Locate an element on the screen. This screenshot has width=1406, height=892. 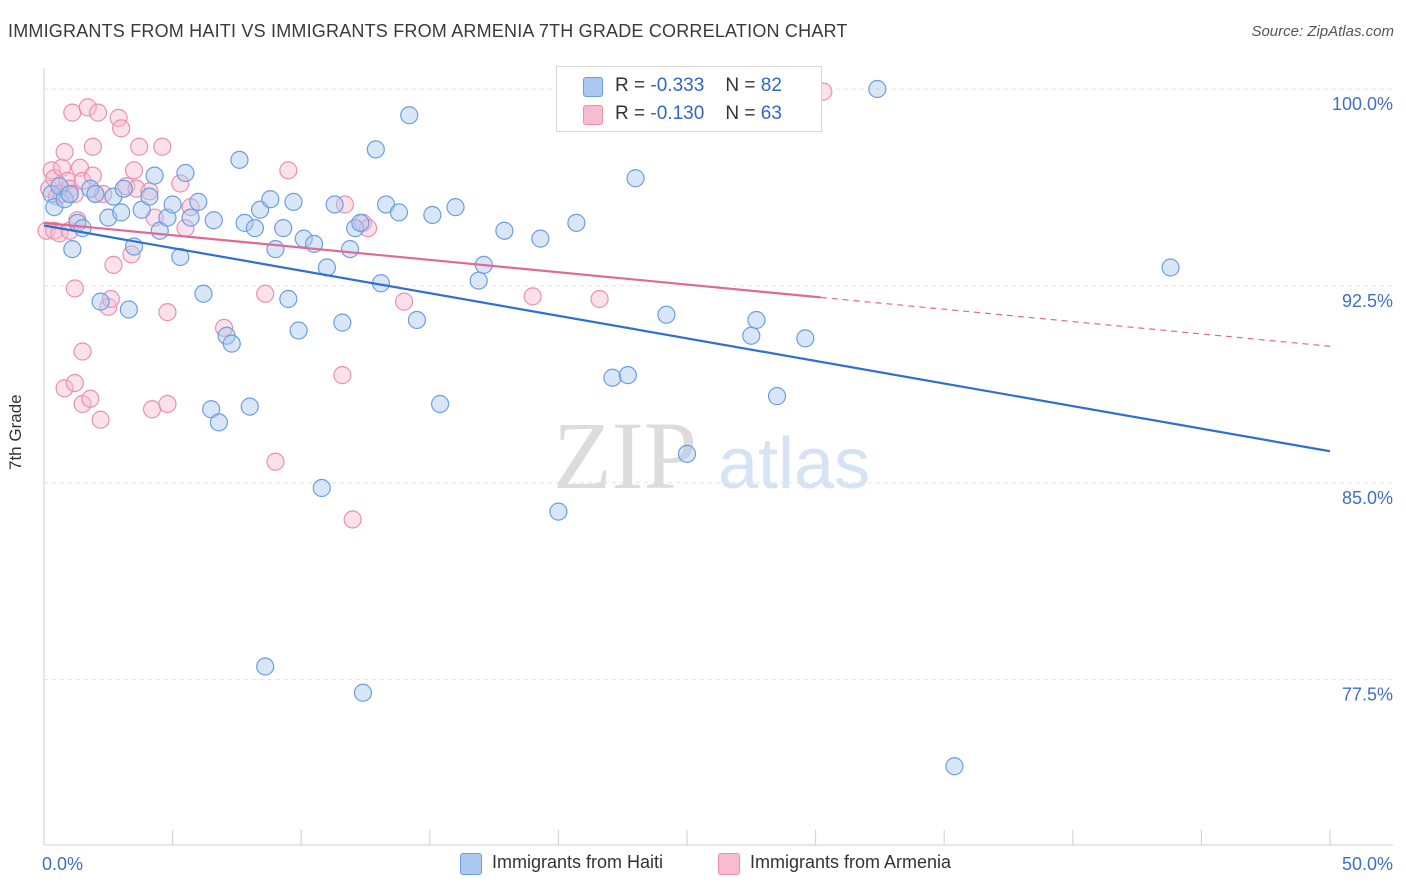
watermark: ZIP atlas is located at coordinates (711, 455).